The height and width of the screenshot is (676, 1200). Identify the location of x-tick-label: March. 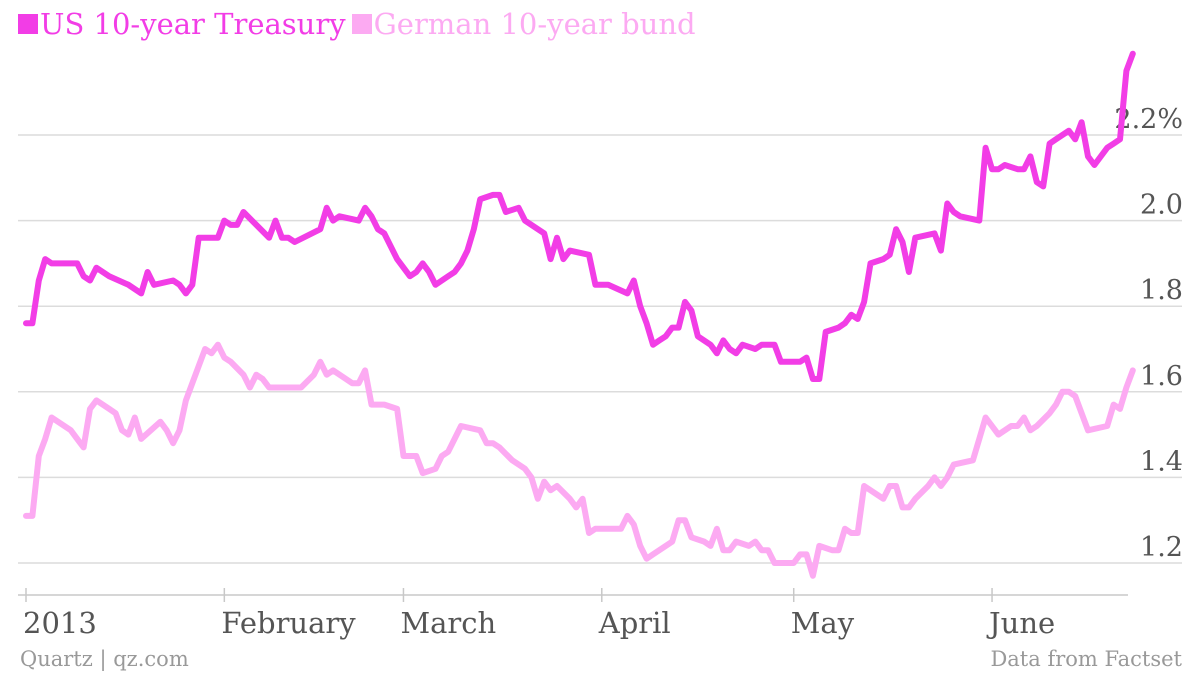
(448, 623).